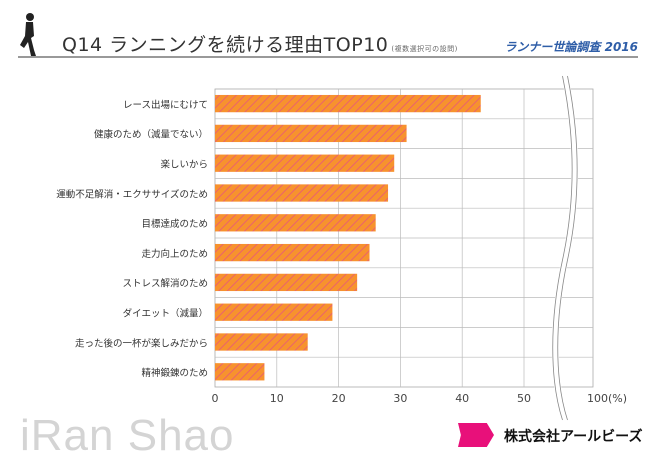  Describe the element at coordinates (165, 314) in the screenshot. I see `category-label: ダイエット（減量）` at that location.